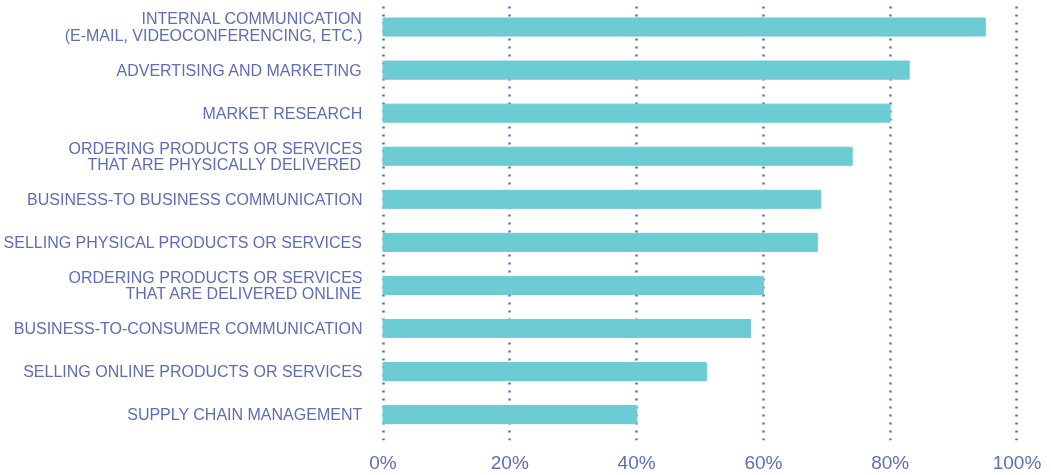 The height and width of the screenshot is (475, 1051). Describe the element at coordinates (282, 113) in the screenshot. I see `y-tick-label: MARKET RESEARCH` at that location.